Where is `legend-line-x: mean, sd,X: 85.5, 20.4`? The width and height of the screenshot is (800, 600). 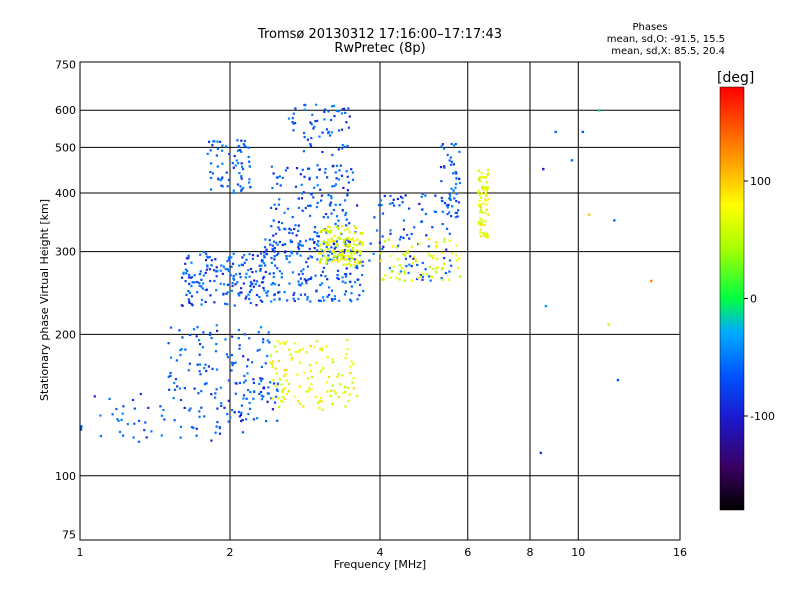
legend-line-x: mean, sd,X: 85.5, 20.4 is located at coordinates (668, 51).